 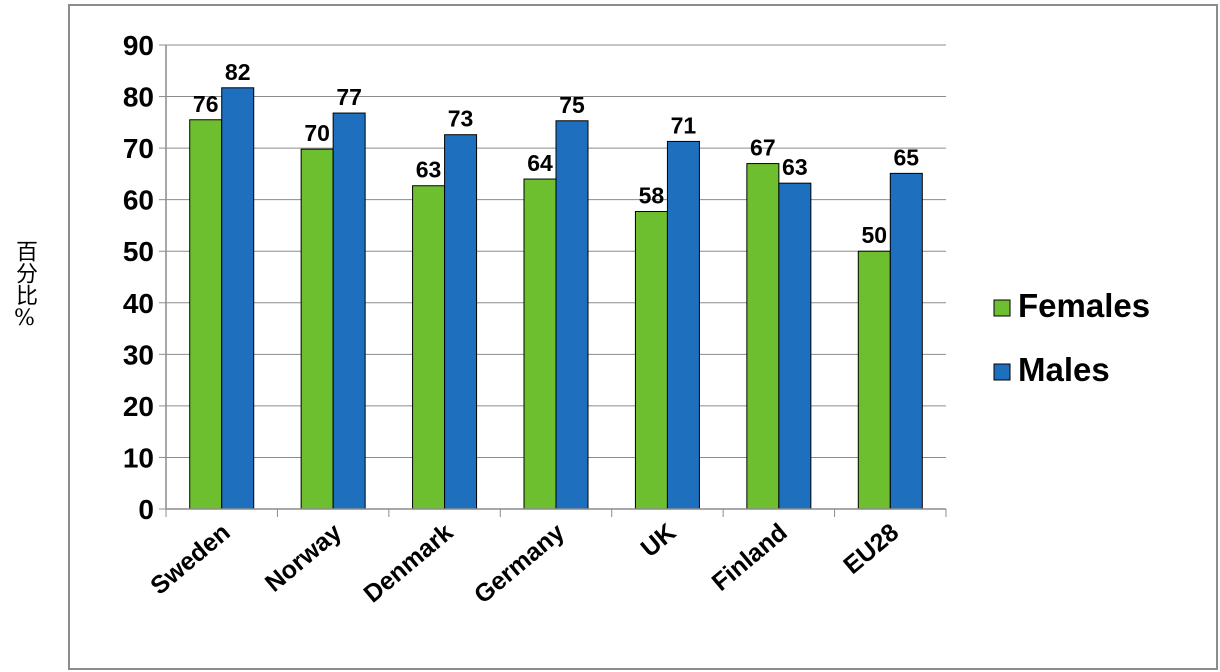 What do you see at coordinates (652, 196) in the screenshot?
I see `data-label: 58` at bounding box center [652, 196].